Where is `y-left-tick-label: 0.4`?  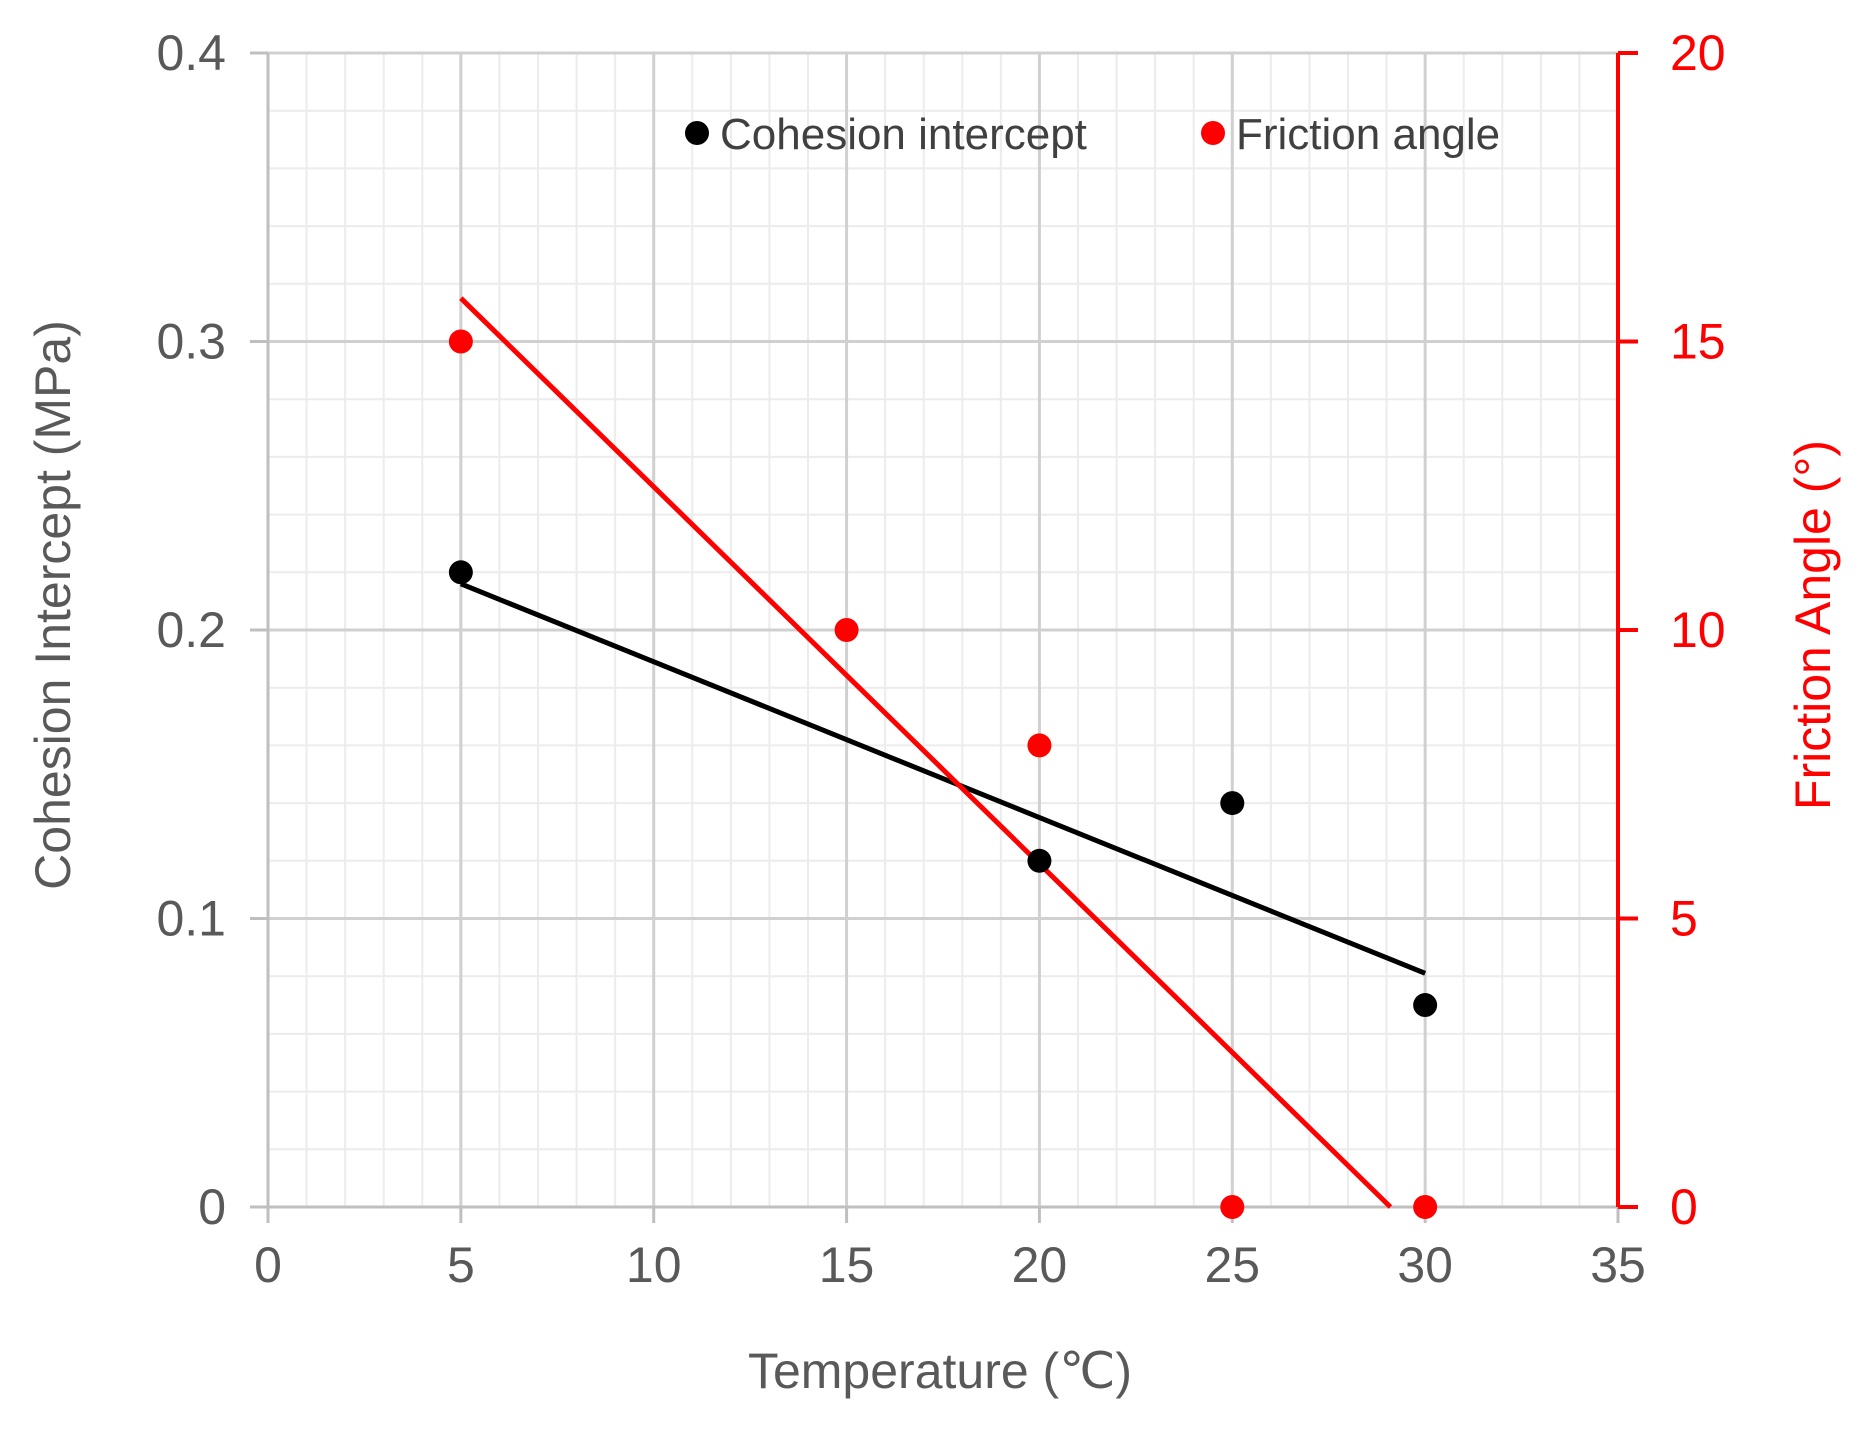 y-left-tick-label: 0.4 is located at coordinates (191, 53).